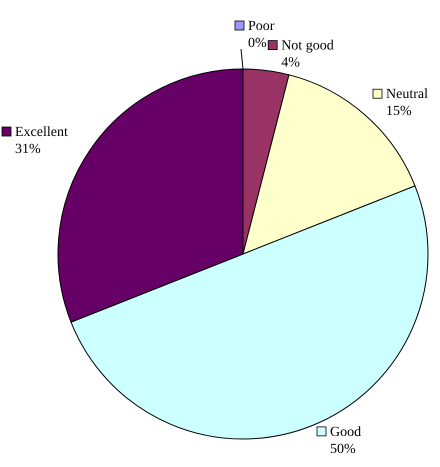 Image resolution: width=440 pixels, height=467 pixels. I want to click on legend-label: Good, so click(346, 432).